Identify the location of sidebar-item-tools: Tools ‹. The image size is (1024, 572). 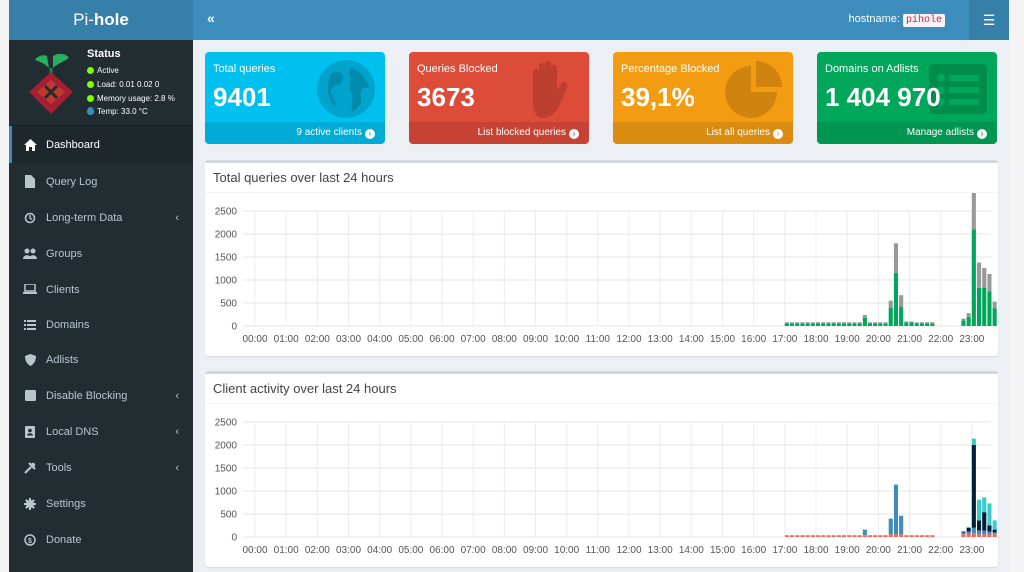
(101, 467).